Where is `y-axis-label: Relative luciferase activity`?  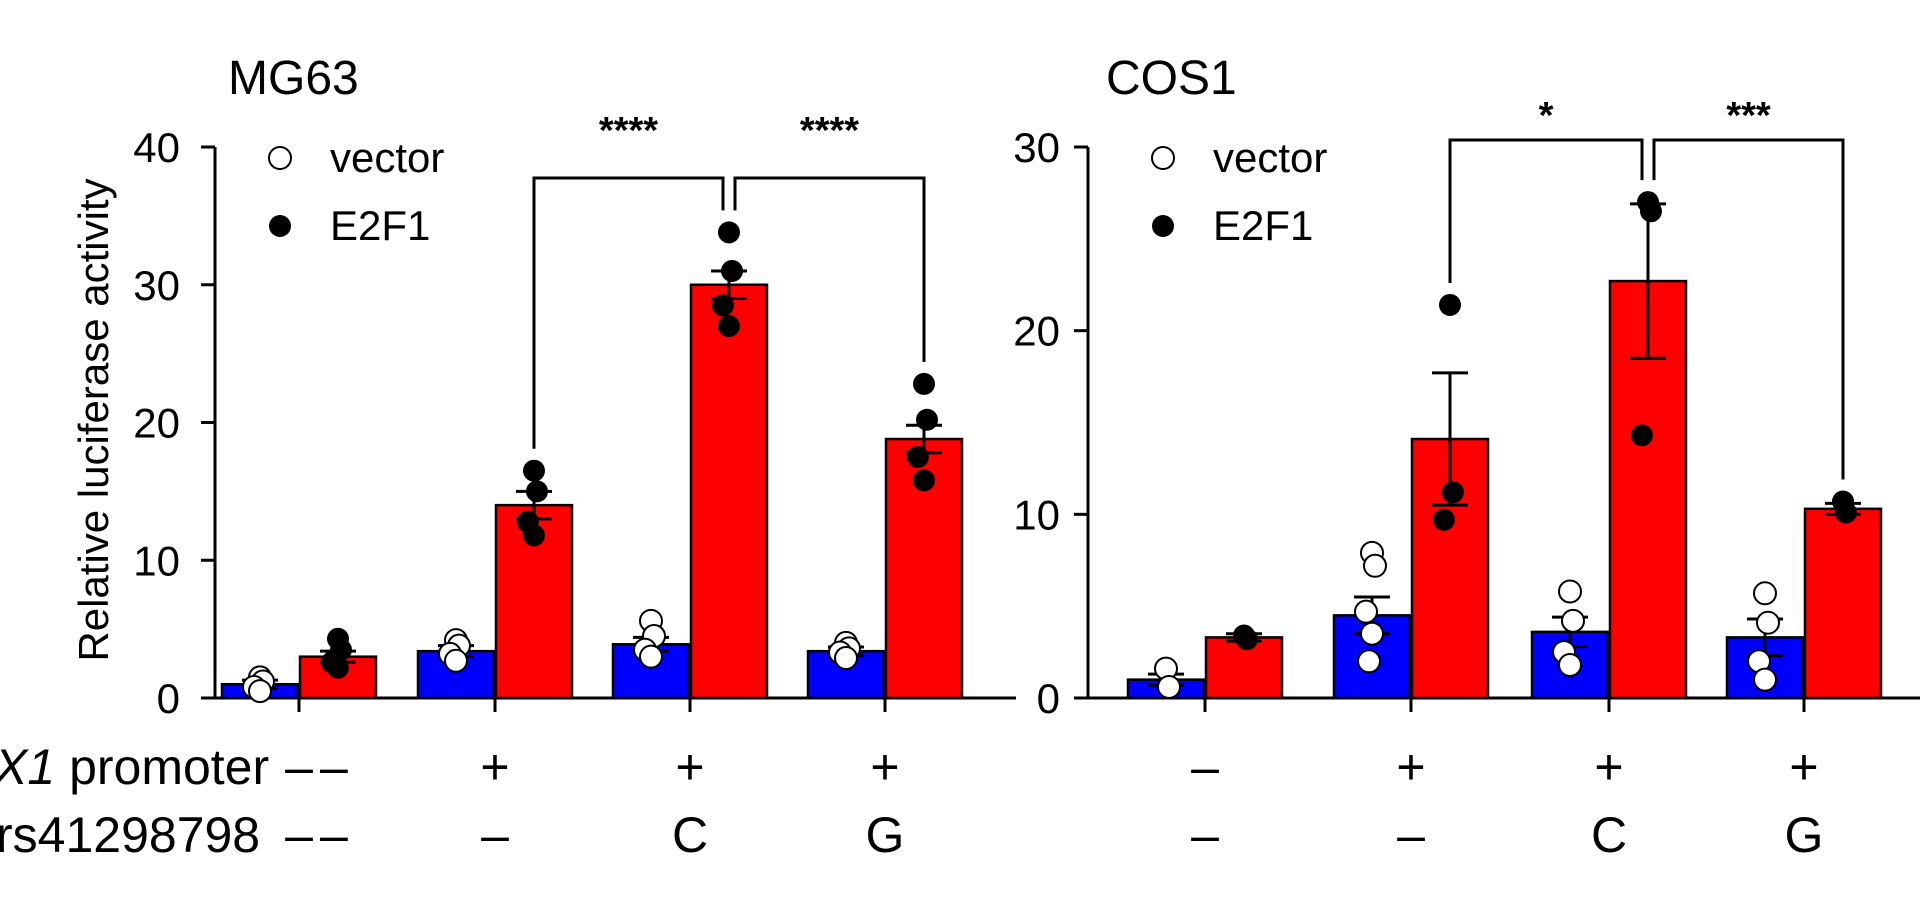
y-axis-label: Relative luciferase activity is located at coordinates (93, 419).